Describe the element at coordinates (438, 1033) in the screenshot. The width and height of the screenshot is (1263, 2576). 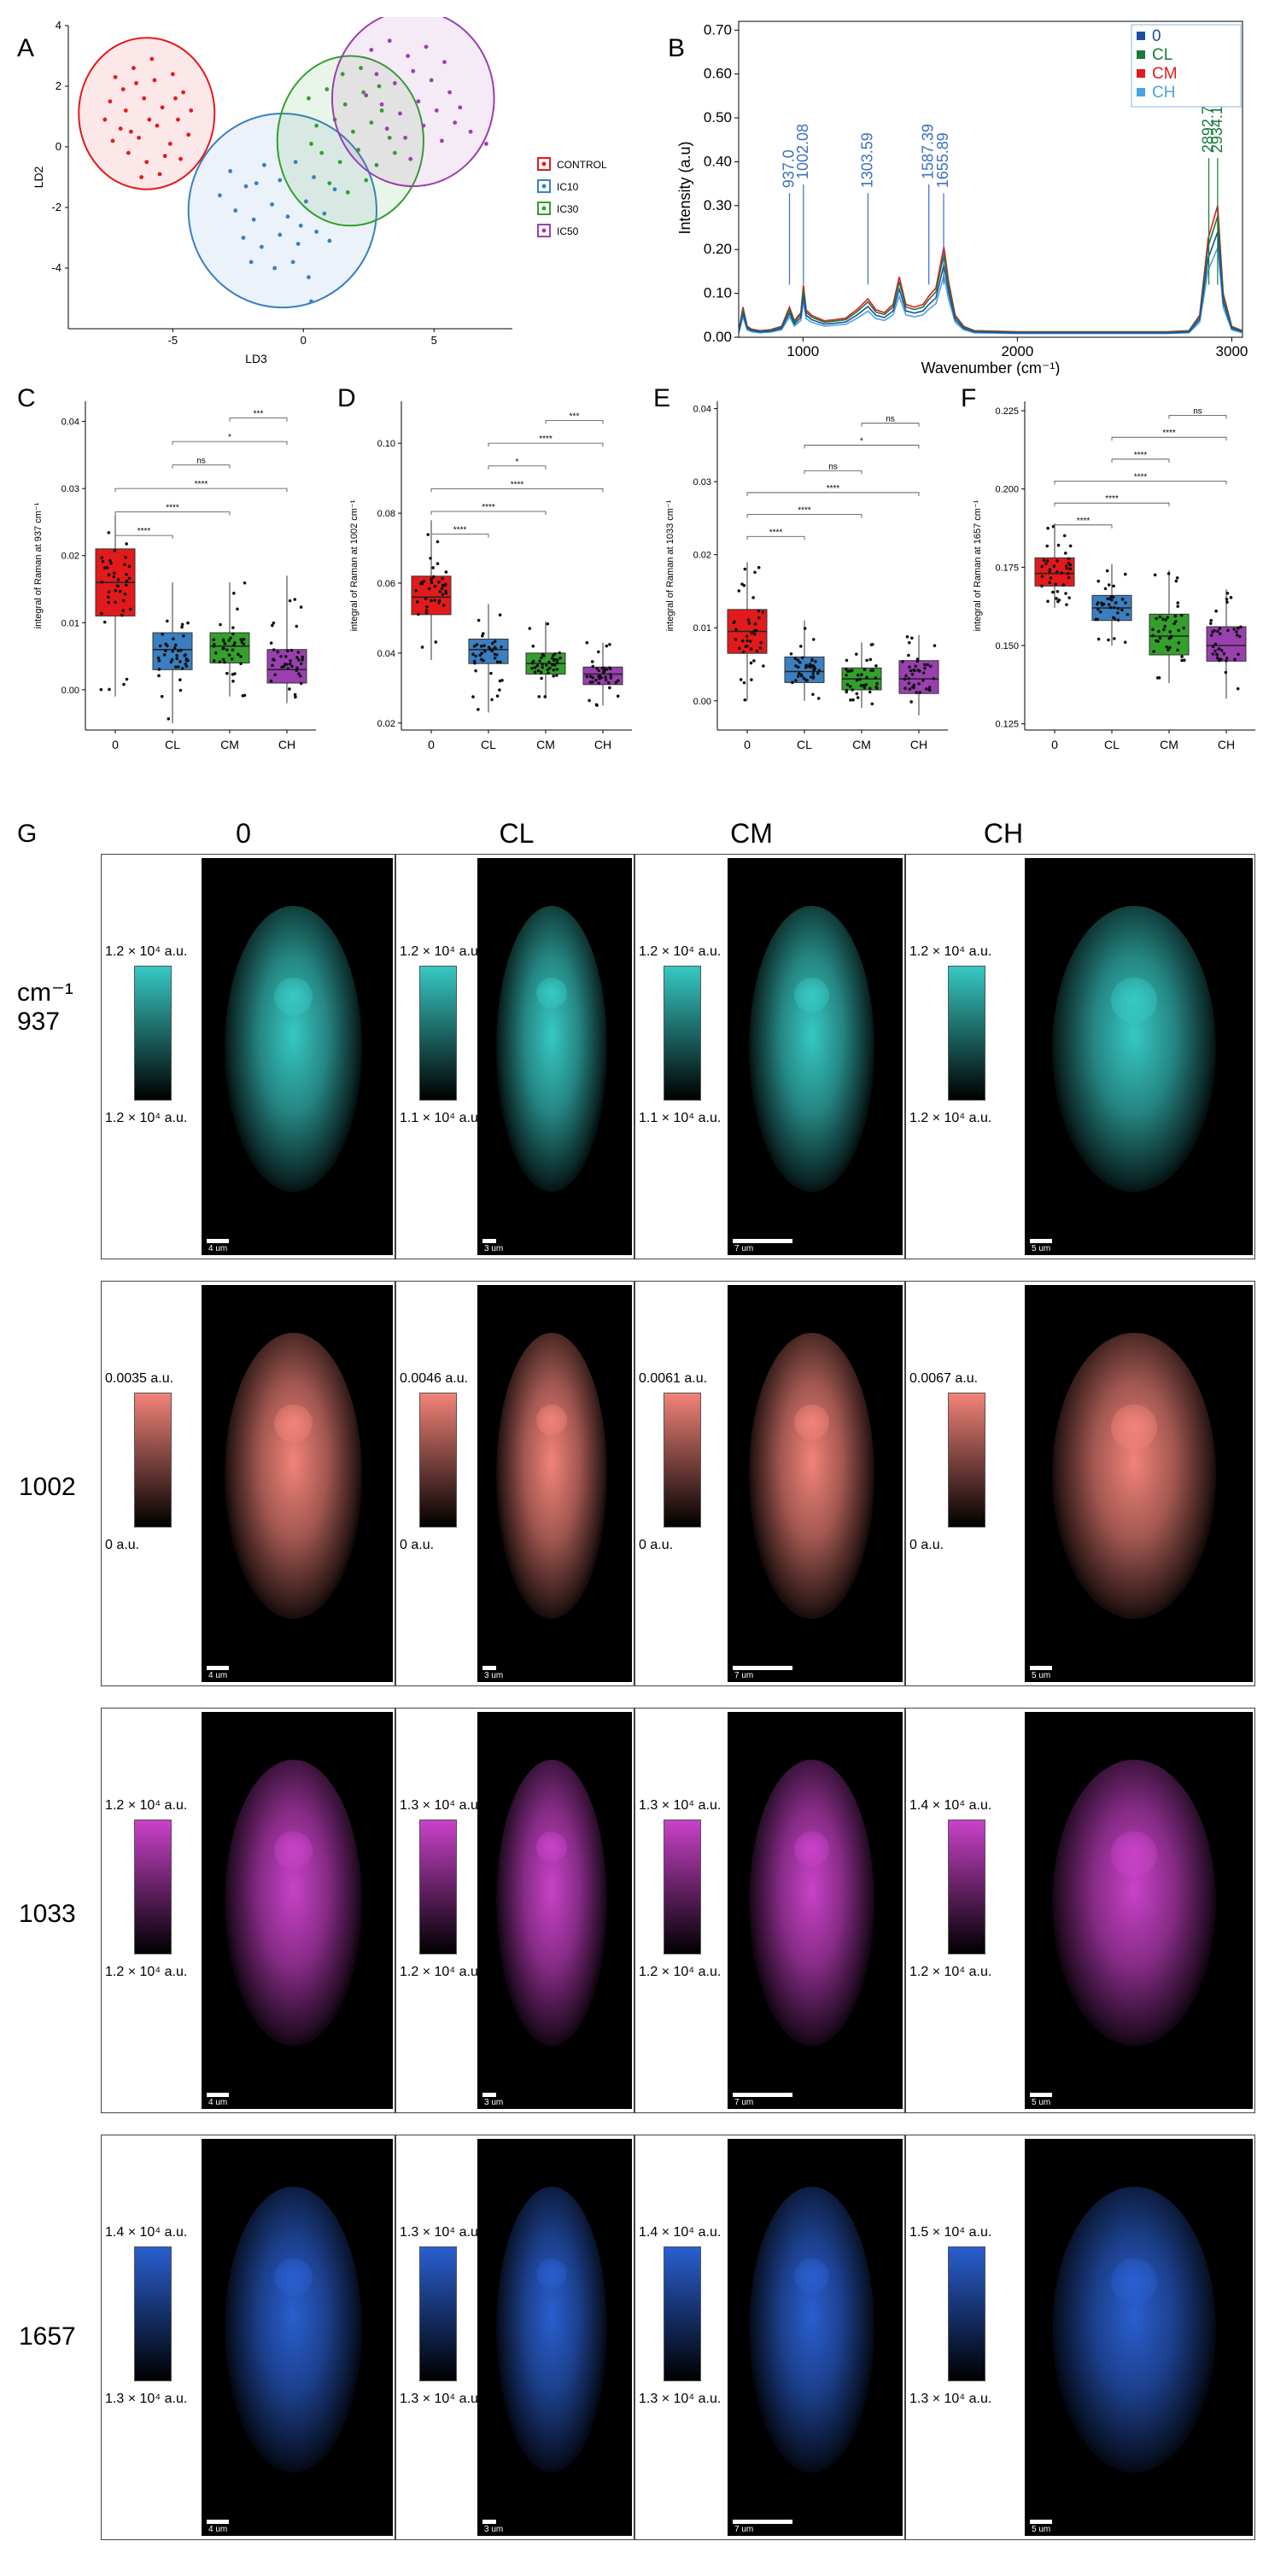
I see `colorbar` at that location.